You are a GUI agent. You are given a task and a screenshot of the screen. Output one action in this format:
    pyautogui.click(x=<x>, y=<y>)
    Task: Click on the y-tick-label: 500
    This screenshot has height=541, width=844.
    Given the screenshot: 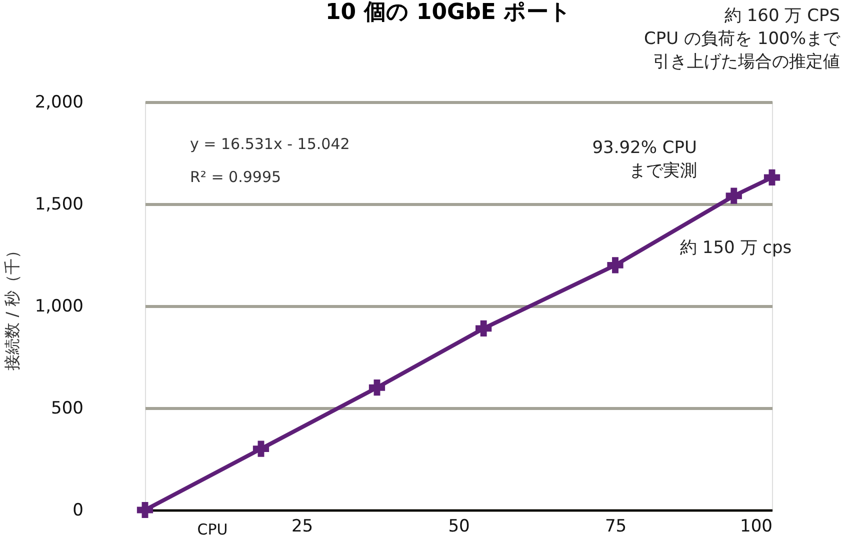 What is the action you would take?
    pyautogui.click(x=67, y=408)
    